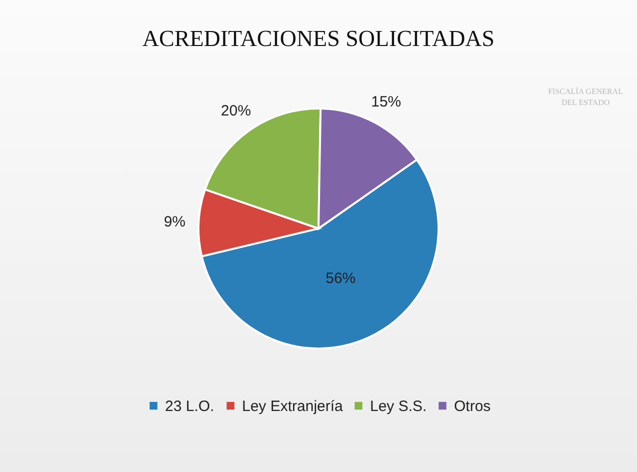  Describe the element at coordinates (386, 101) in the screenshot. I see `data-label: 15%` at that location.